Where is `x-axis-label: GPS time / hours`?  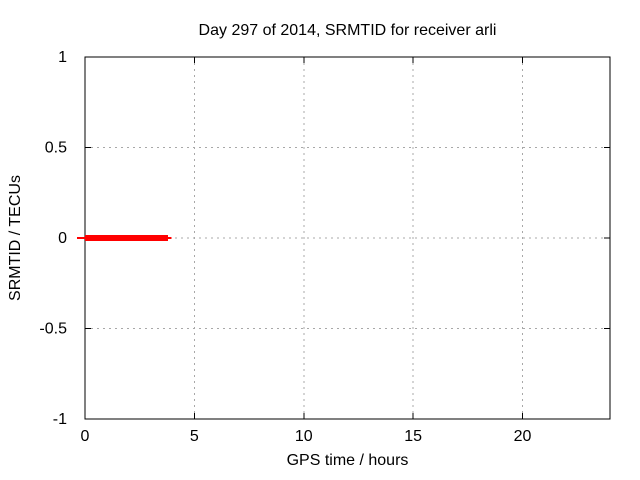 x-axis-label: GPS time / hours is located at coordinates (347, 460).